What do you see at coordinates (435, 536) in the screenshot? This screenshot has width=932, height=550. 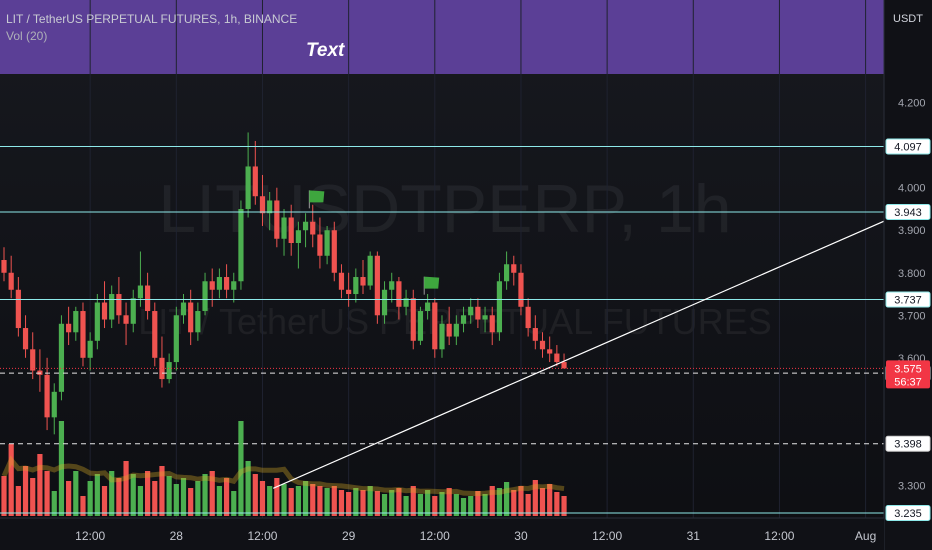 I see `x-tick-label: 12:00` at bounding box center [435, 536].